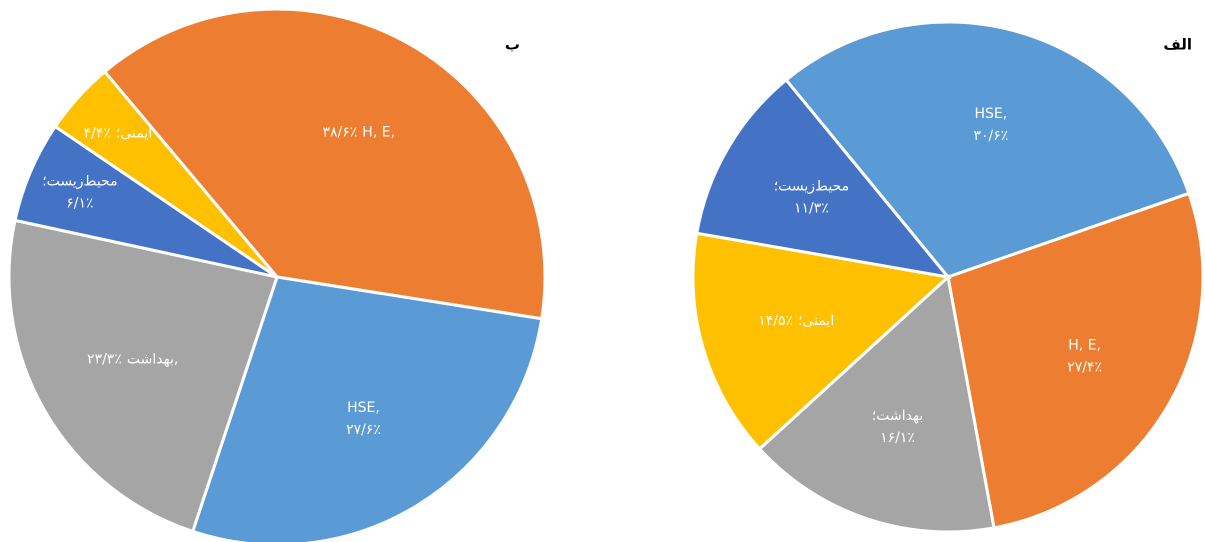 This screenshot has height=542, width=1205. Describe the element at coordinates (153, 359) in the screenshot. I see `slice-category: بهداشت,` at that location.